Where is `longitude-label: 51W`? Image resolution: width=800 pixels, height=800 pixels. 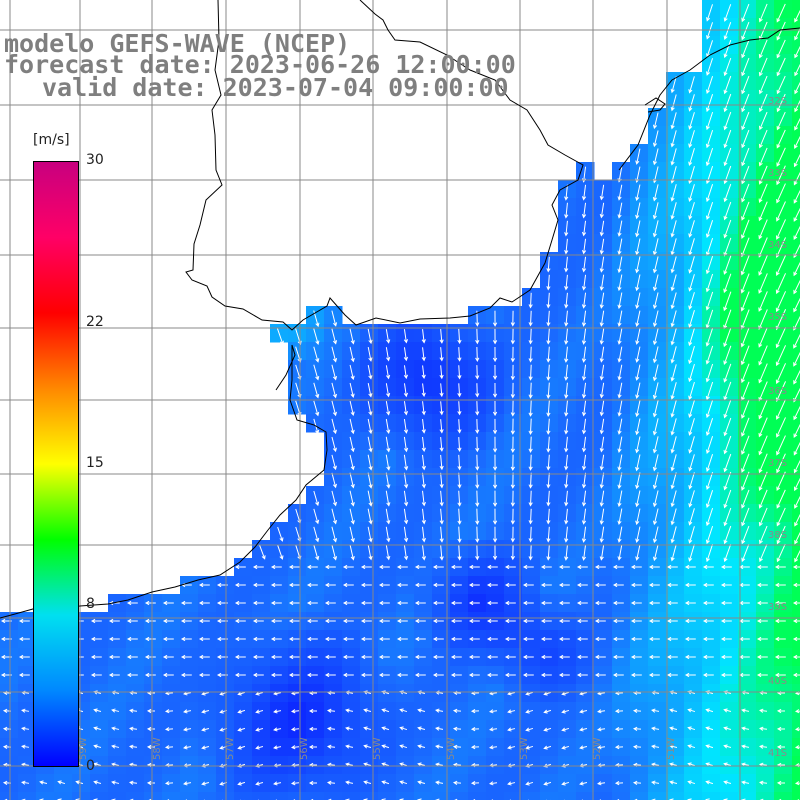 longitude-label: 51W is located at coordinates (671, 748).